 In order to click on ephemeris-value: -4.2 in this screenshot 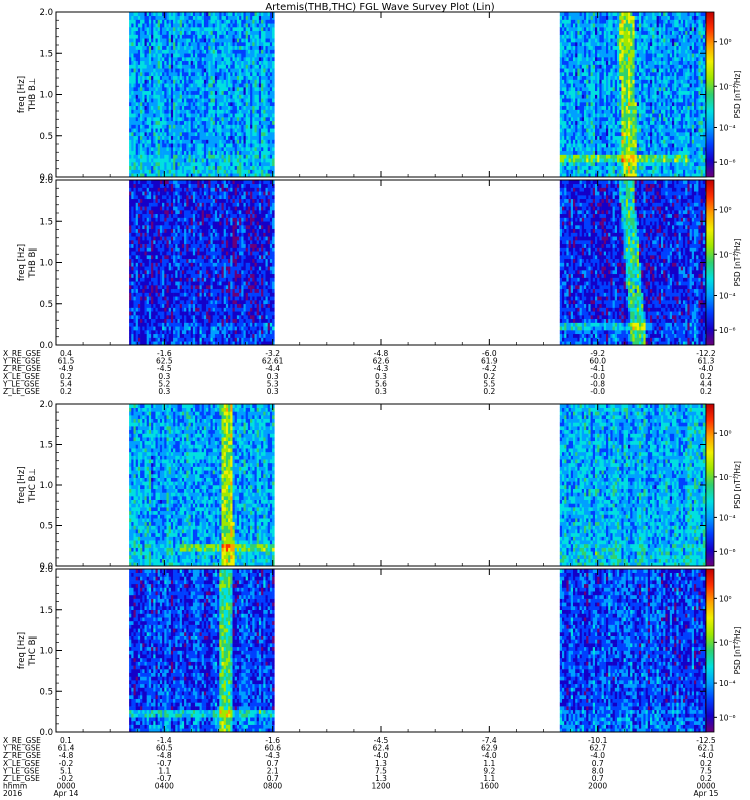, I will do `click(489, 368)`.